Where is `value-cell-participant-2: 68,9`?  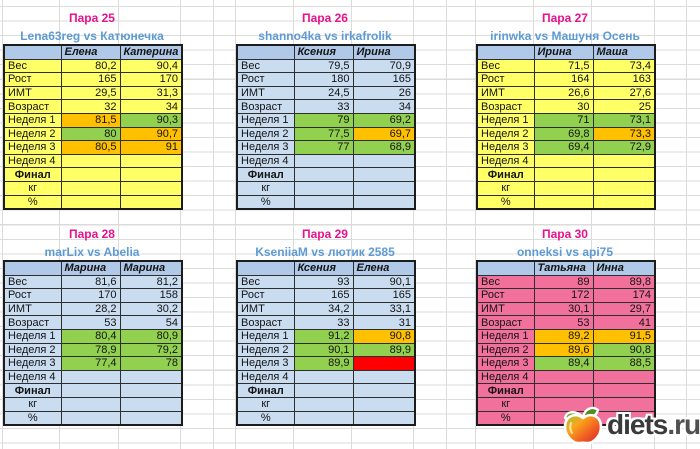 value-cell-participant-2: 68,9 is located at coordinates (384, 147).